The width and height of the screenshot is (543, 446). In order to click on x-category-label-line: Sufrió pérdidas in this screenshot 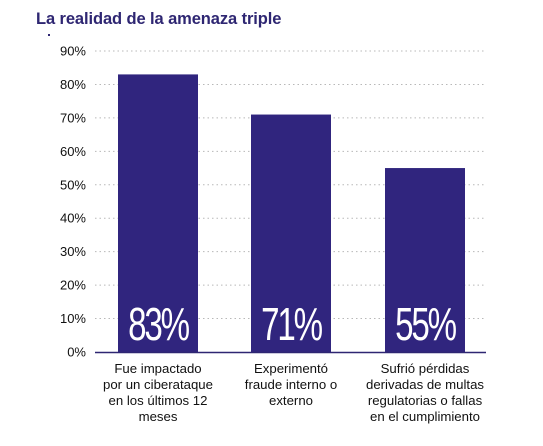, I will do `click(425, 368)`.